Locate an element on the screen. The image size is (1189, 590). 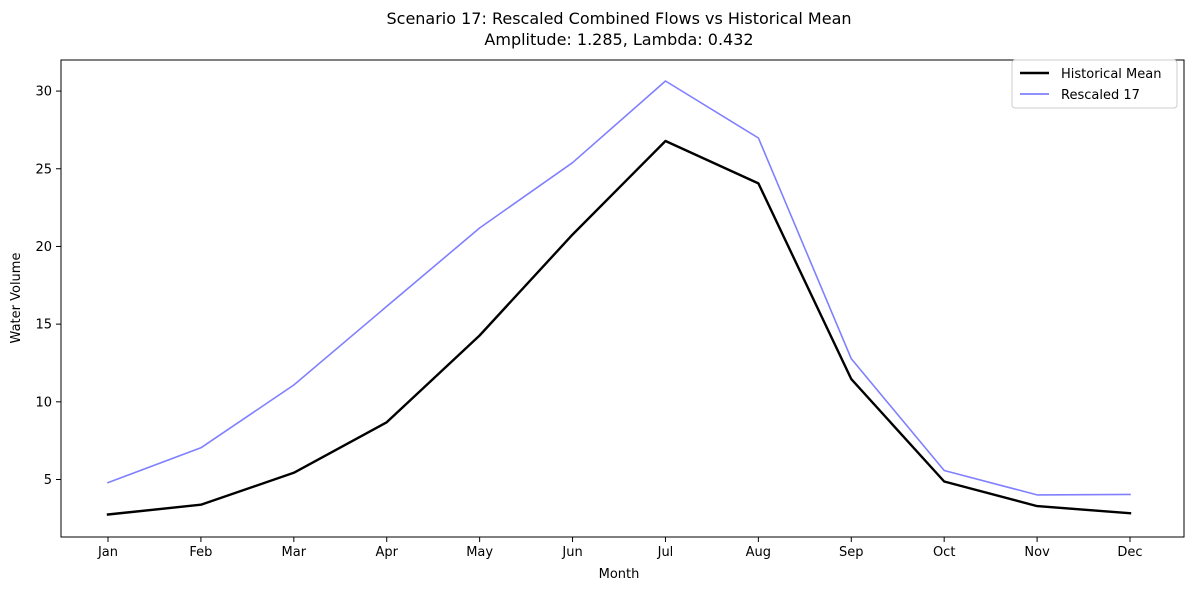
x-axis-label: Month is located at coordinates (619, 574).